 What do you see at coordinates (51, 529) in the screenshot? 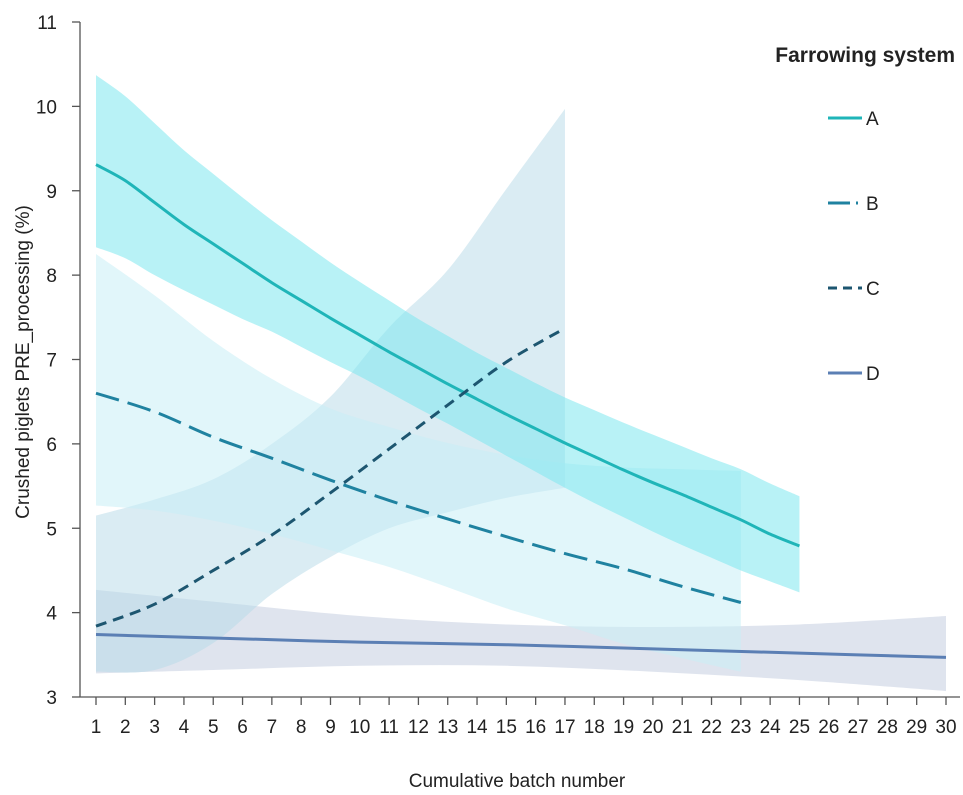
I see `y-tick-label: 5` at bounding box center [51, 529].